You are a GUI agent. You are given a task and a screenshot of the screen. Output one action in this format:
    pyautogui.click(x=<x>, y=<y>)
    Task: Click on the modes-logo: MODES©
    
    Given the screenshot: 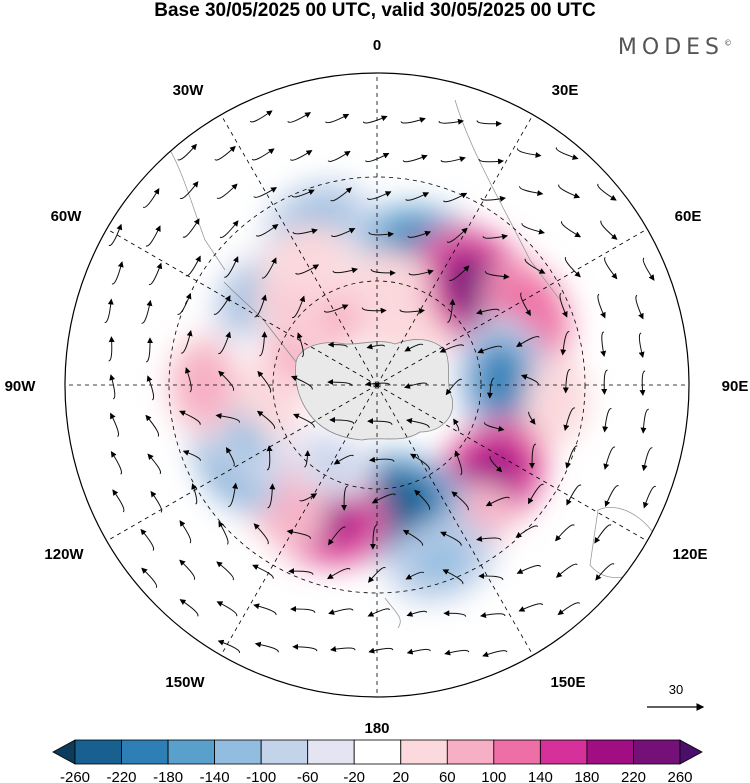 What is the action you would take?
    pyautogui.click(x=675, y=47)
    